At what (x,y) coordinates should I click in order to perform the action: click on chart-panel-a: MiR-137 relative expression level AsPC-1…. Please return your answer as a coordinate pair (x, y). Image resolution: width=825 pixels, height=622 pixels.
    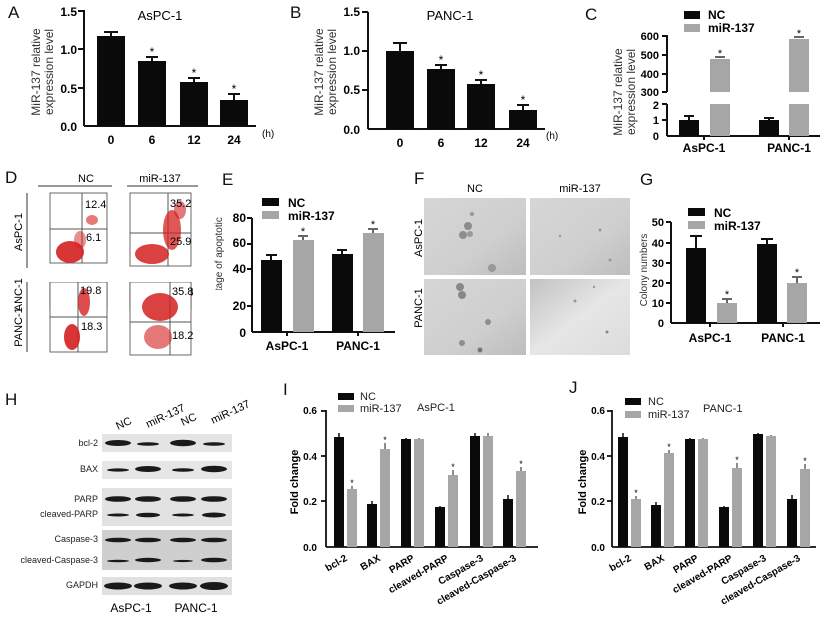
    Looking at the image, I should click on (151, 76).